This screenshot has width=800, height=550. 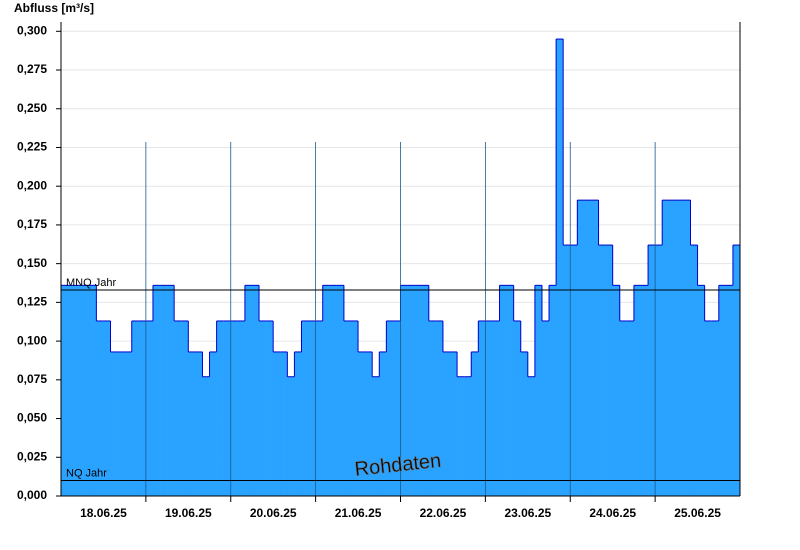 What do you see at coordinates (32, 69) in the screenshot?
I see `y-tick-label: 0,275` at bounding box center [32, 69].